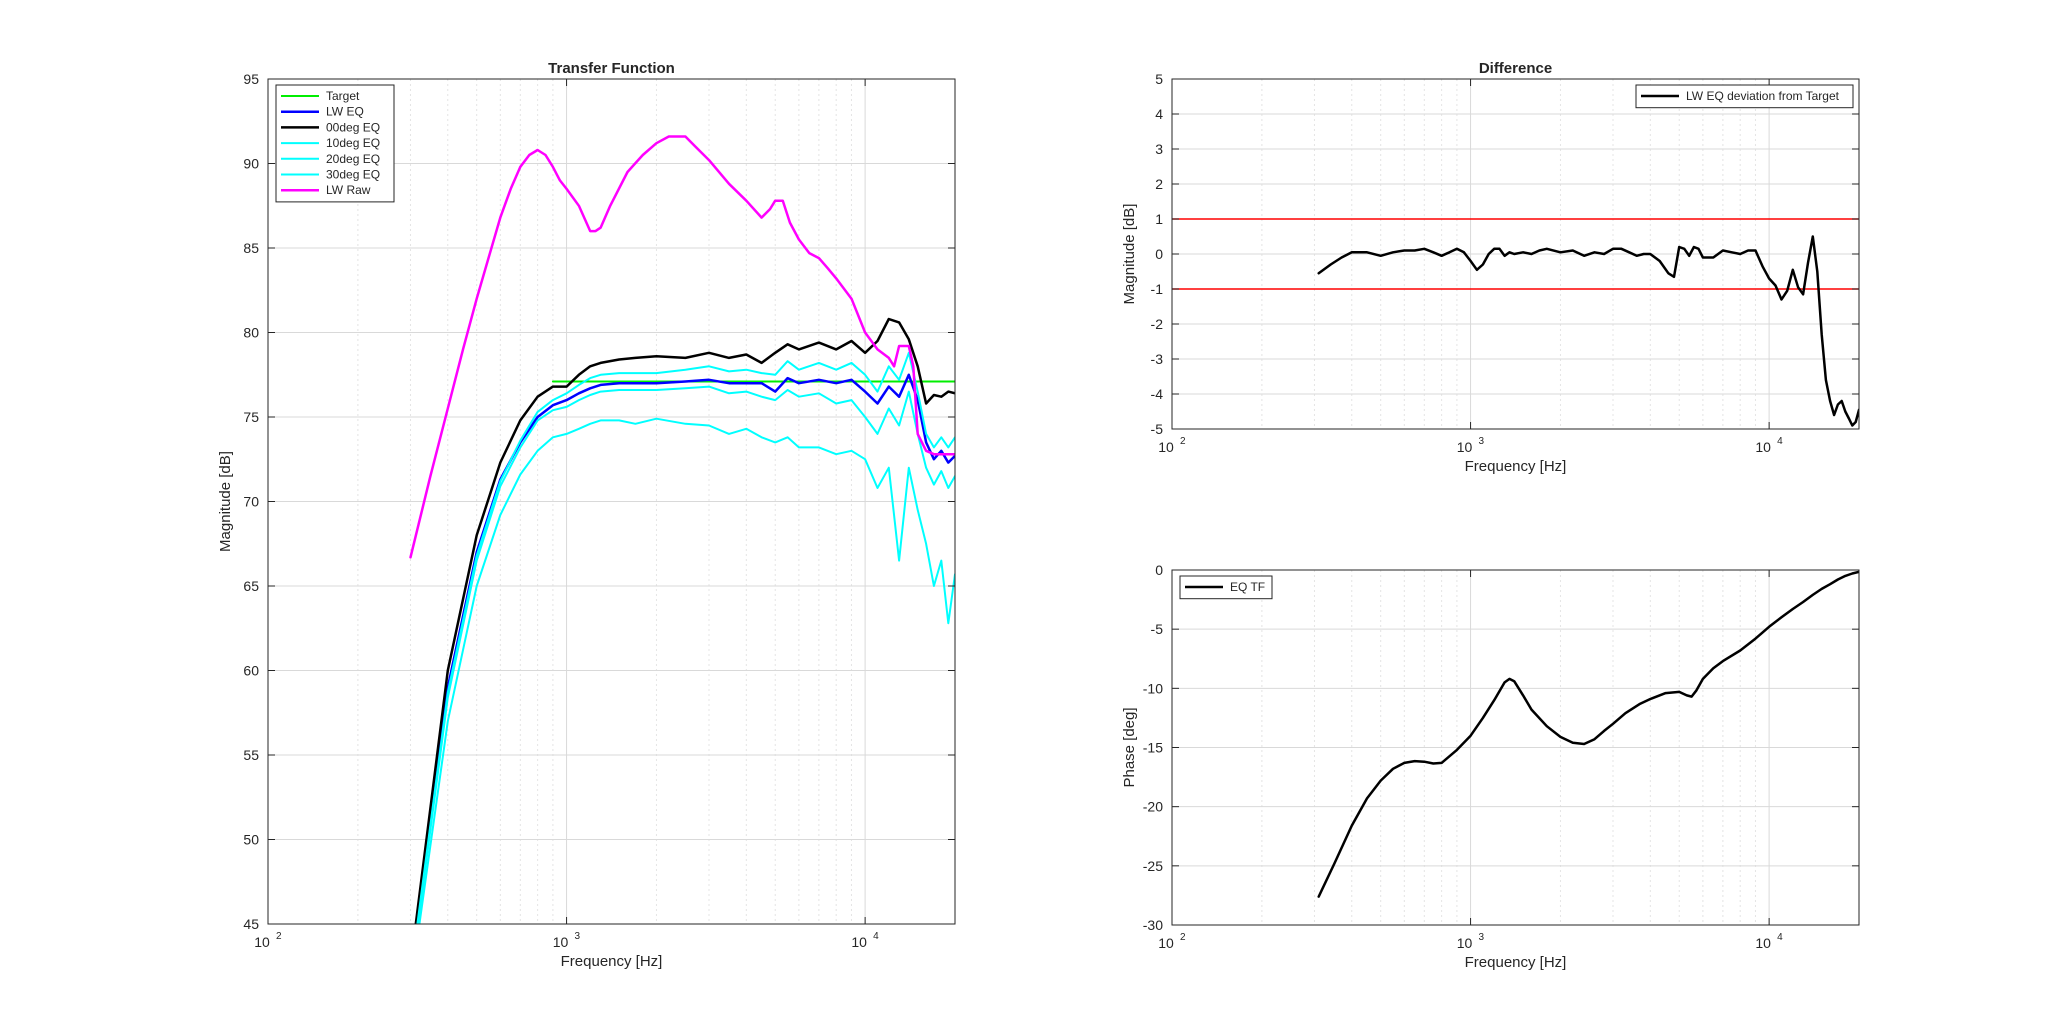  I want to click on tf-legend-entry: 20deg EQ, so click(353, 159).